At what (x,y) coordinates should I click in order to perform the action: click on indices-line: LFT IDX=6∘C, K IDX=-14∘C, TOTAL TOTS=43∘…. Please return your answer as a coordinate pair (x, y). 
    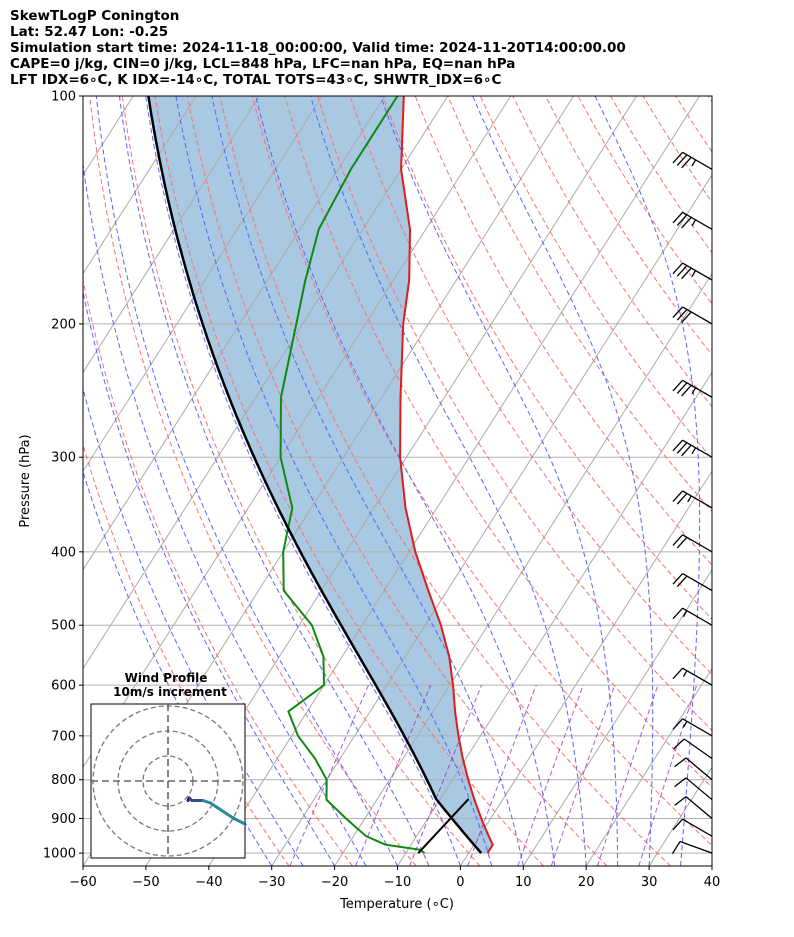
    Looking at the image, I should click on (256, 80).